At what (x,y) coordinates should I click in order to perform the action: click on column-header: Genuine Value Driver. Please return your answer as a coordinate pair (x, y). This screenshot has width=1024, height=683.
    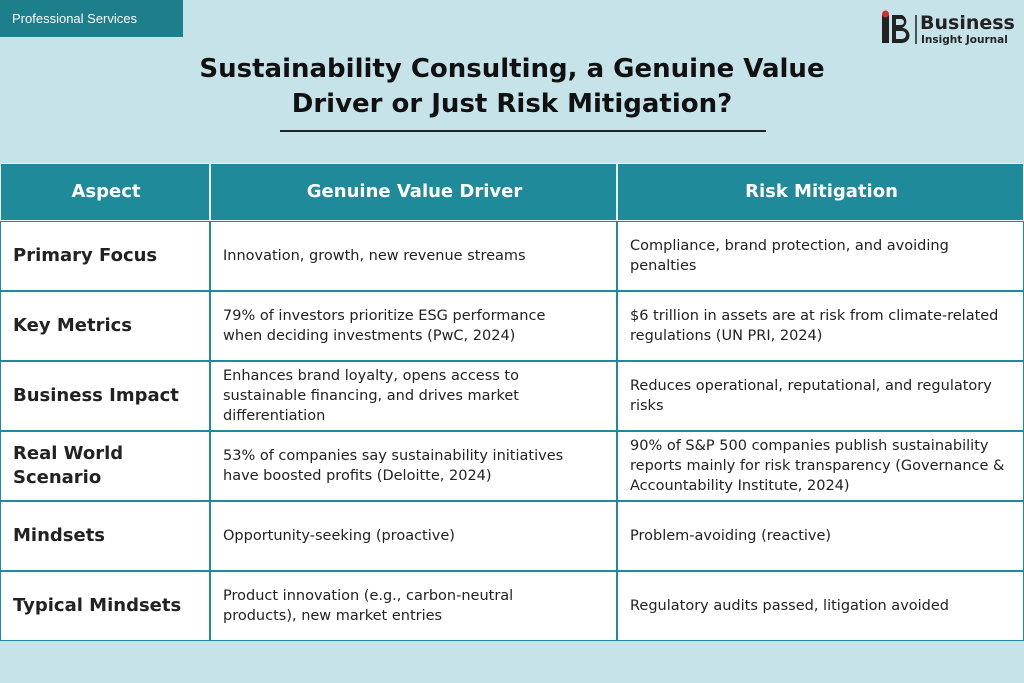
    Looking at the image, I should click on (413, 192).